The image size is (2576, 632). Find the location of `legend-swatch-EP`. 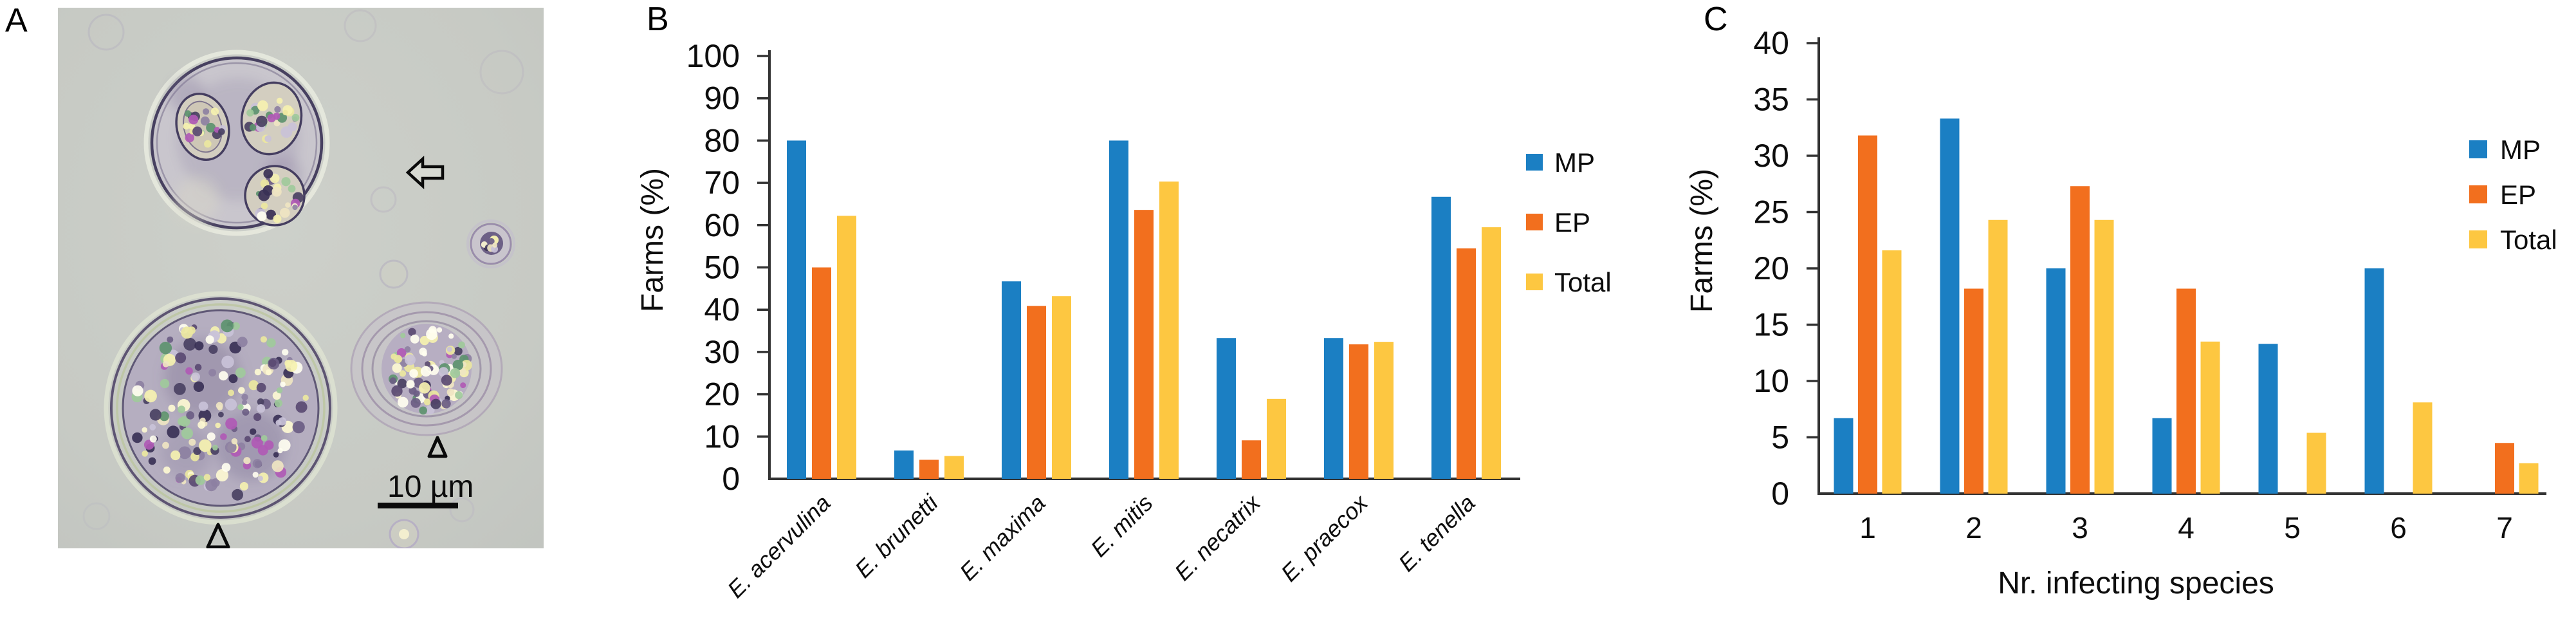

legend-swatch-EP is located at coordinates (1534, 222).